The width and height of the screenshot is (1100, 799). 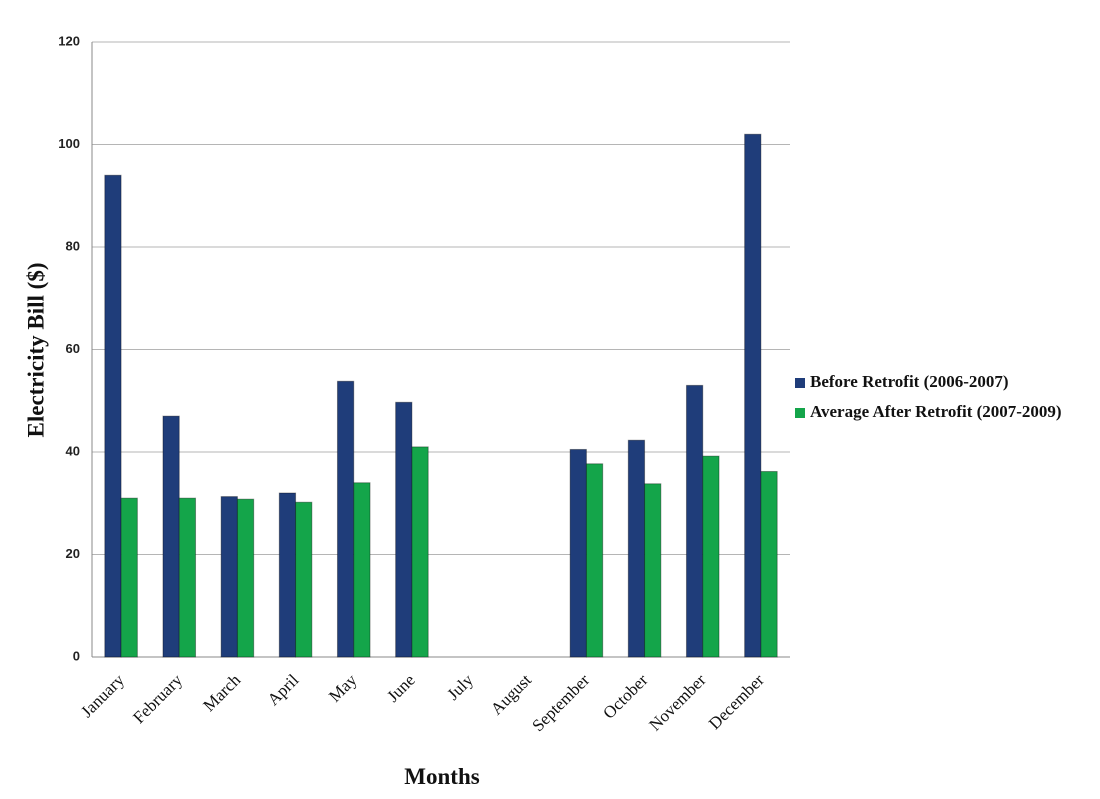 What do you see at coordinates (73, 245) in the screenshot?
I see `y-tick-label: 80` at bounding box center [73, 245].